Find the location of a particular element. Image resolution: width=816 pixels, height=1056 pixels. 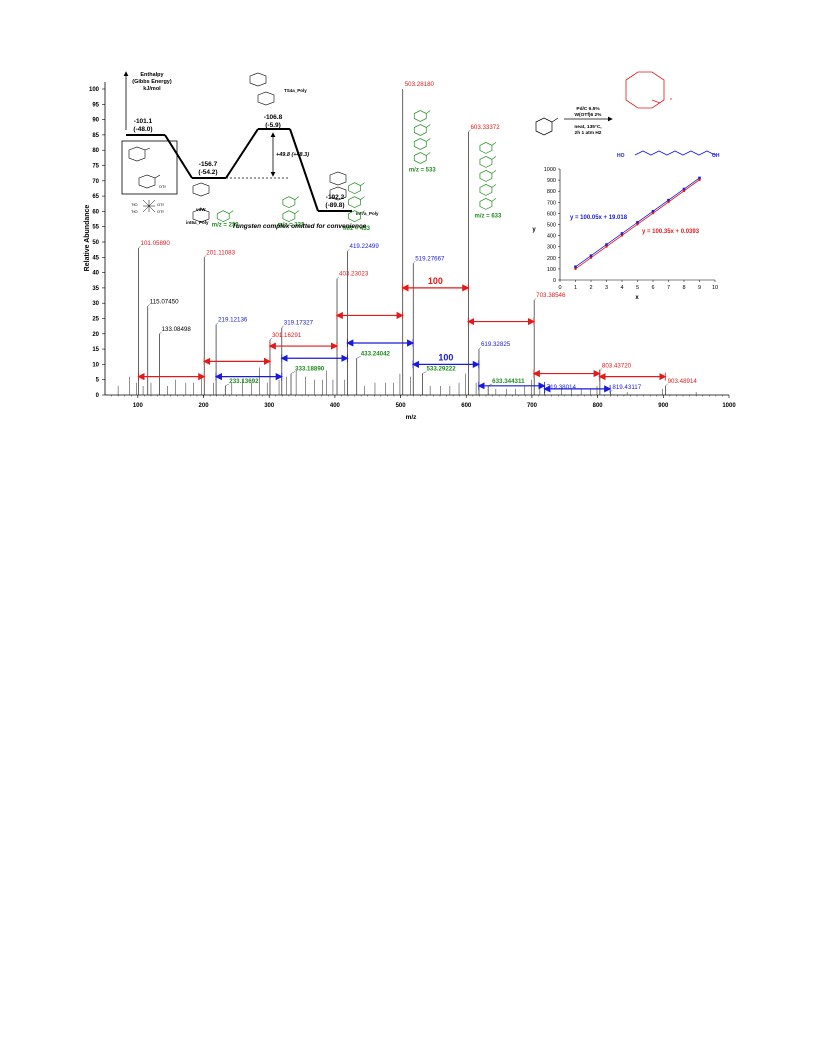

units-label: kJ/mol is located at coordinates (152, 89).